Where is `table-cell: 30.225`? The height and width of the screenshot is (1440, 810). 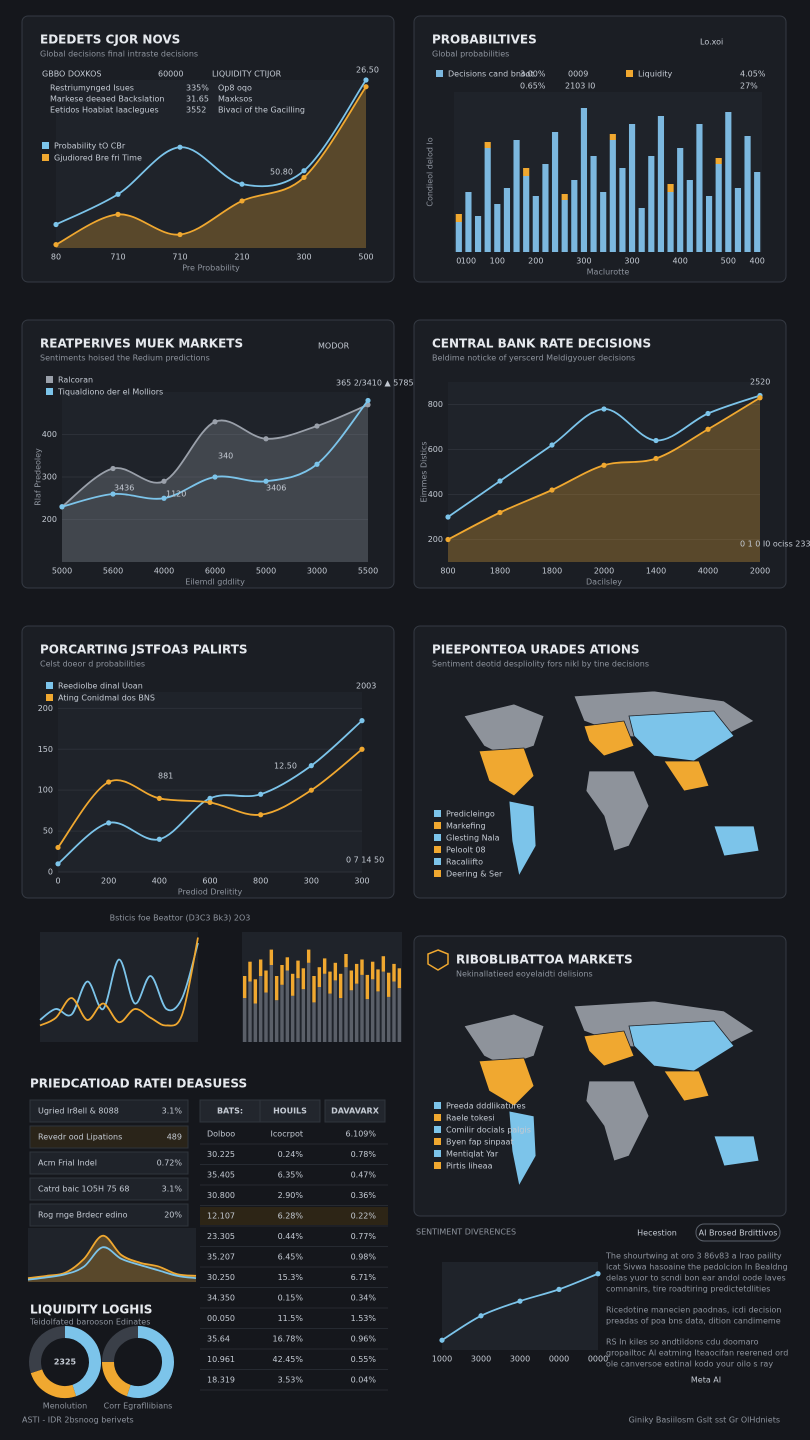
table-cell: 30.225 is located at coordinates (221, 1154).